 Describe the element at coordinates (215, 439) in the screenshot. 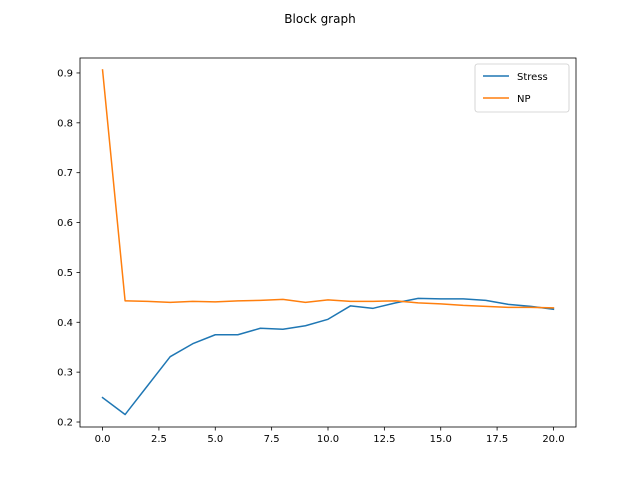

I see `x-tick-label: 5.0` at that location.